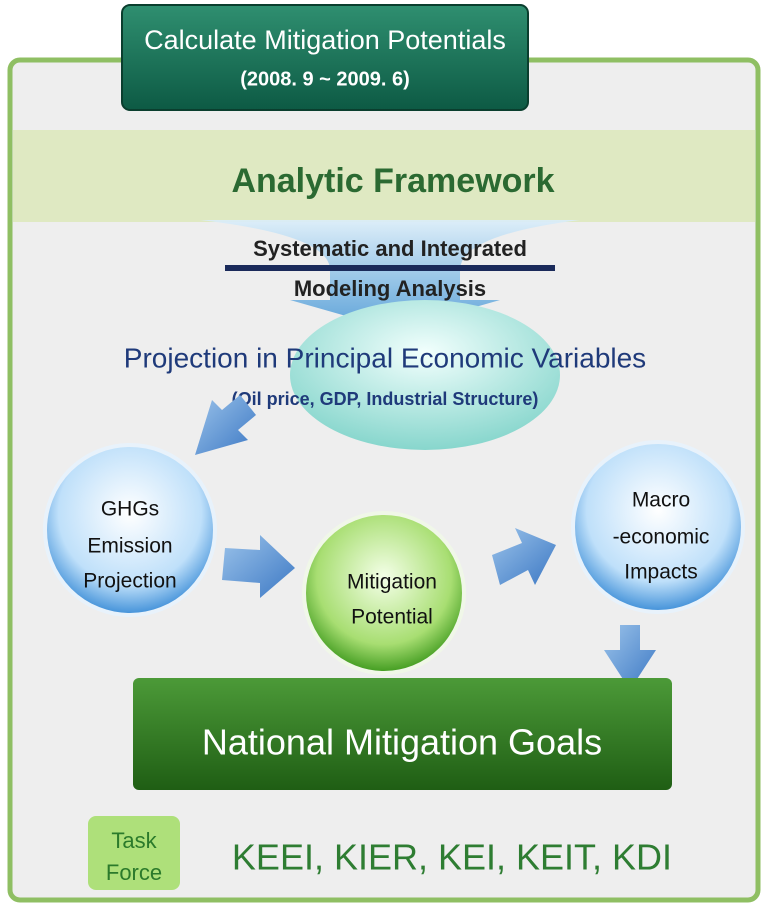 This screenshot has width=769, height=906. What do you see at coordinates (129, 546) in the screenshot?
I see `node-label: Emission` at bounding box center [129, 546].